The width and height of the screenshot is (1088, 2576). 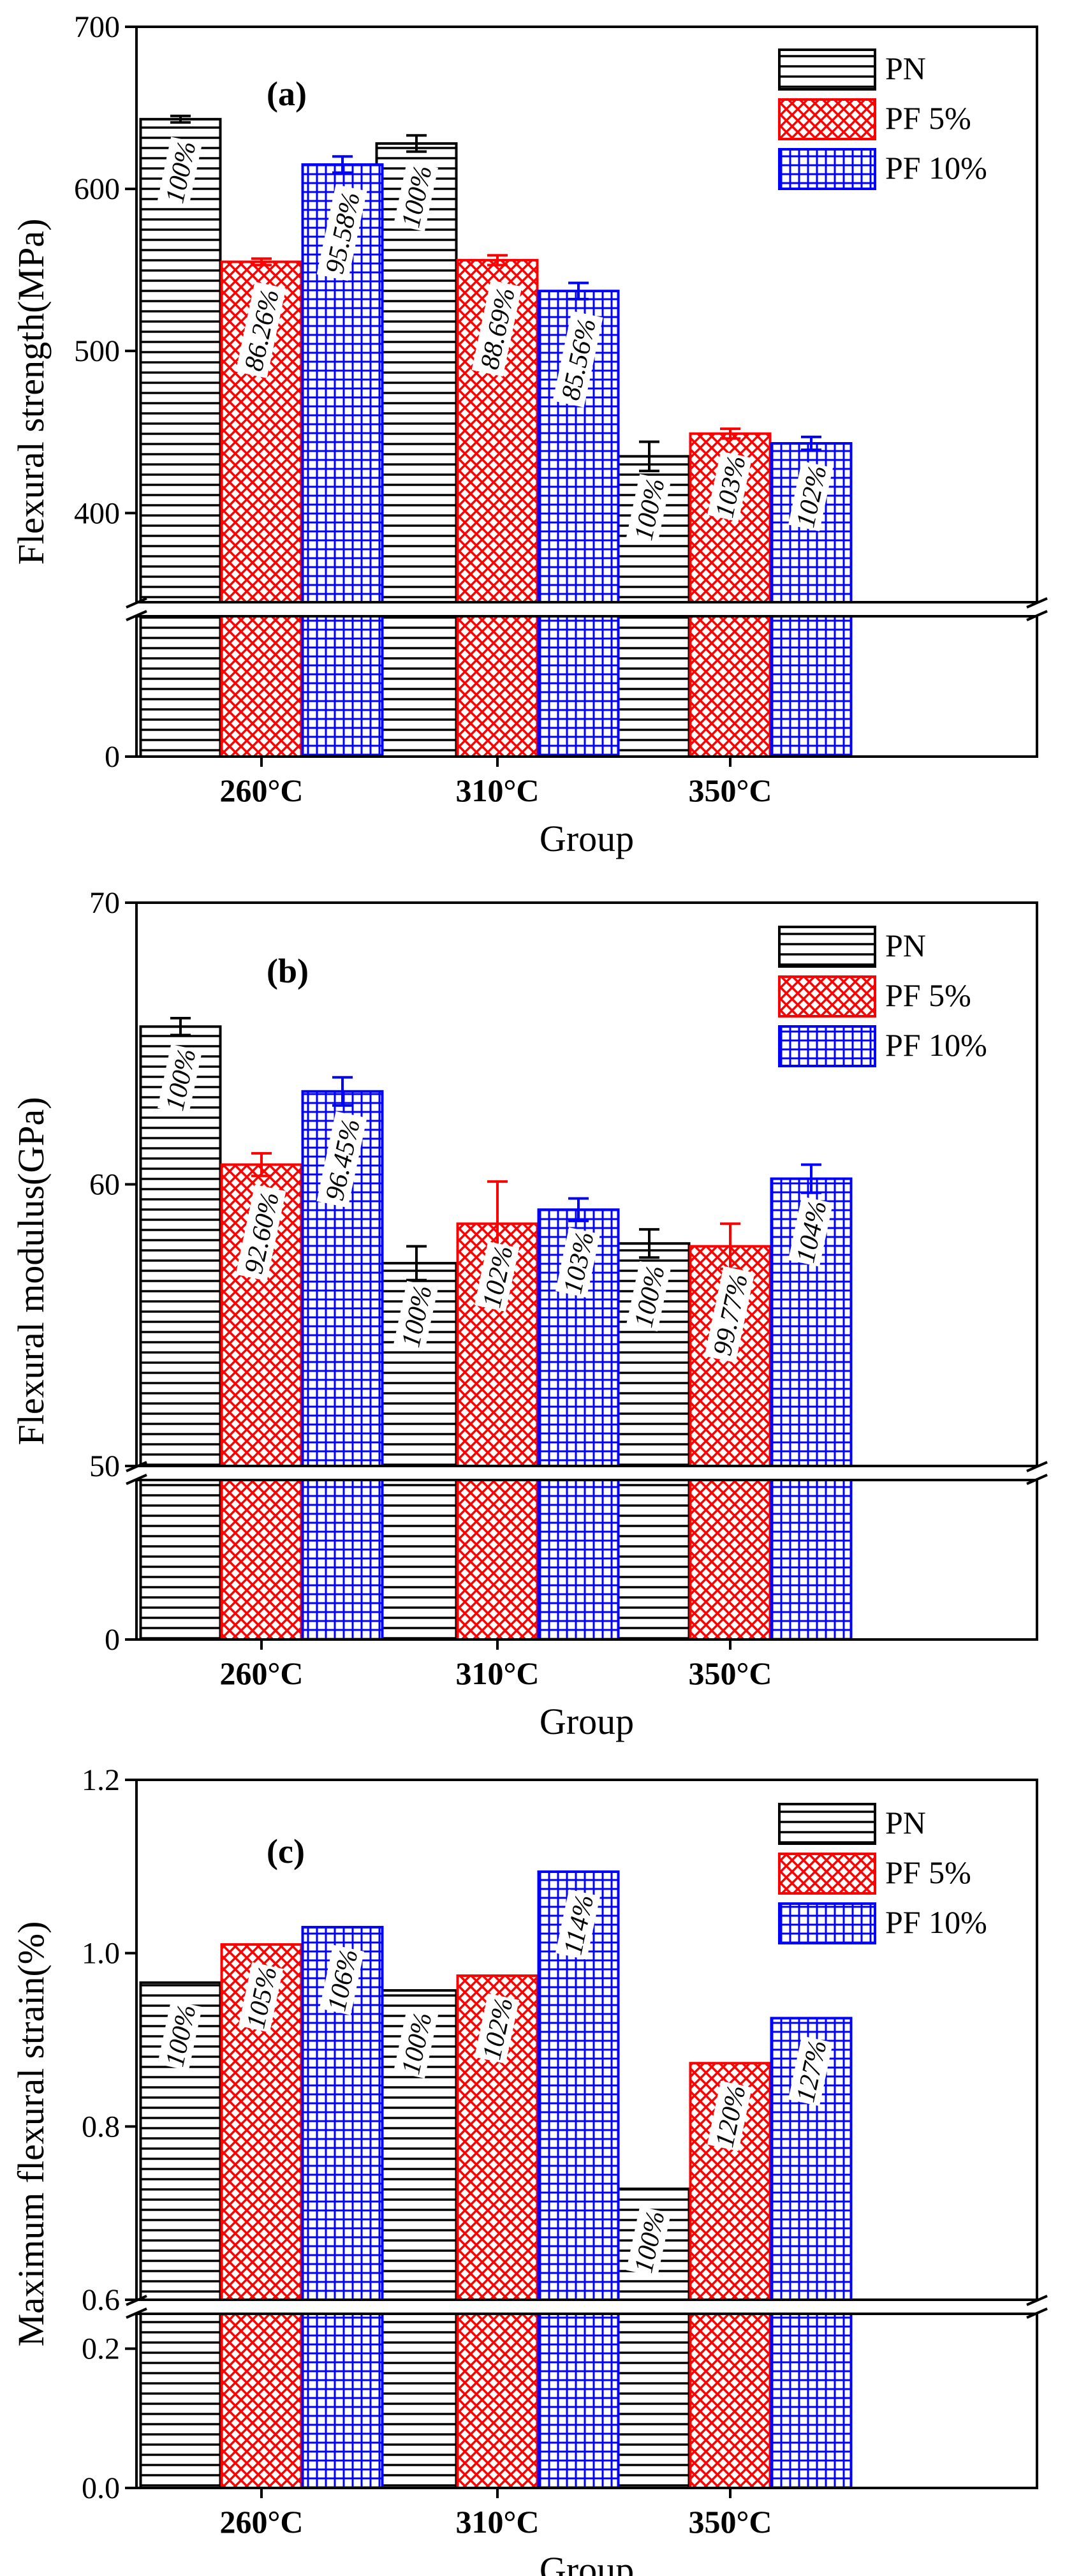 I want to click on panel-label: (a), so click(x=287, y=94).